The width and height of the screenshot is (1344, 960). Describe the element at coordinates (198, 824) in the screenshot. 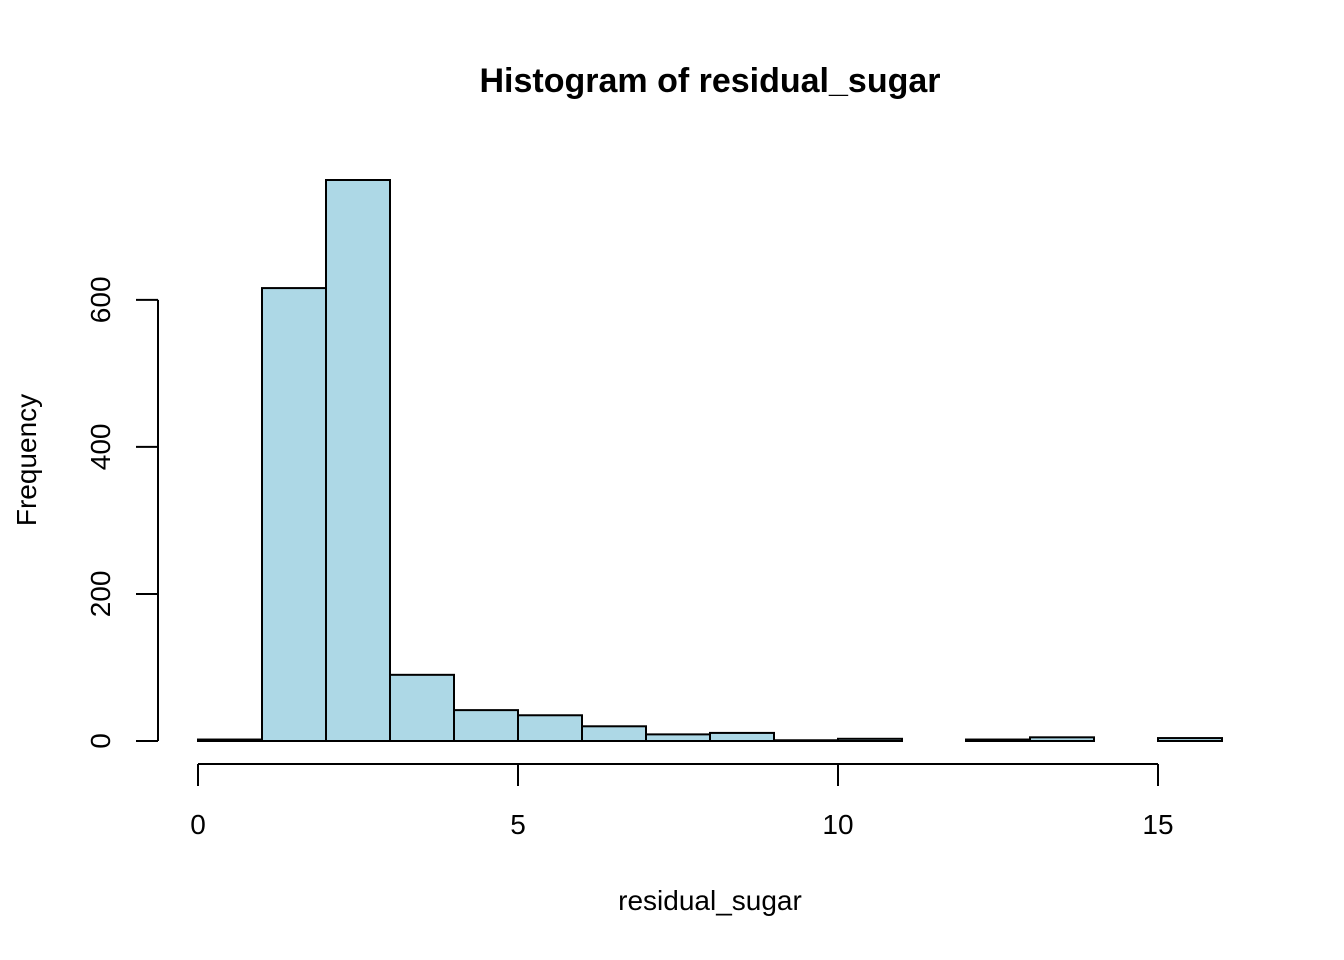

I see `x-tick-label: 0` at that location.